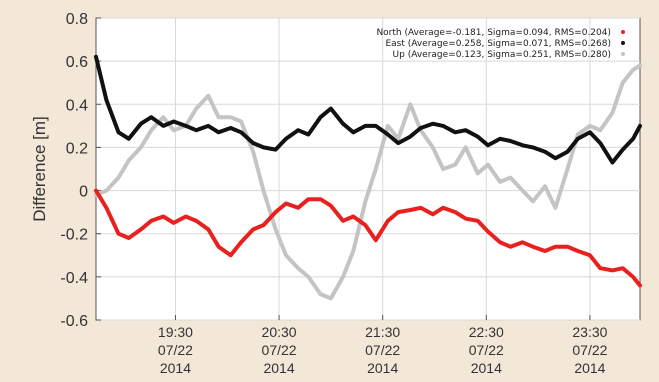  Describe the element at coordinates (486, 332) in the screenshot. I see `x-tick-time: 22:30` at that location.